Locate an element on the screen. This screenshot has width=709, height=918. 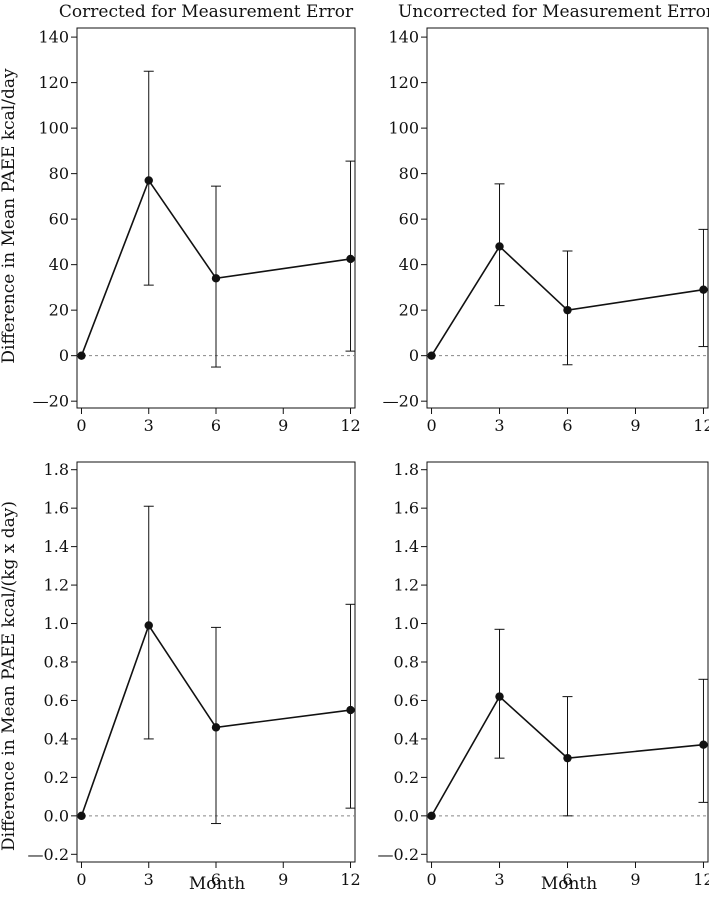
x-axis-title-left: Month is located at coordinates (217, 884).